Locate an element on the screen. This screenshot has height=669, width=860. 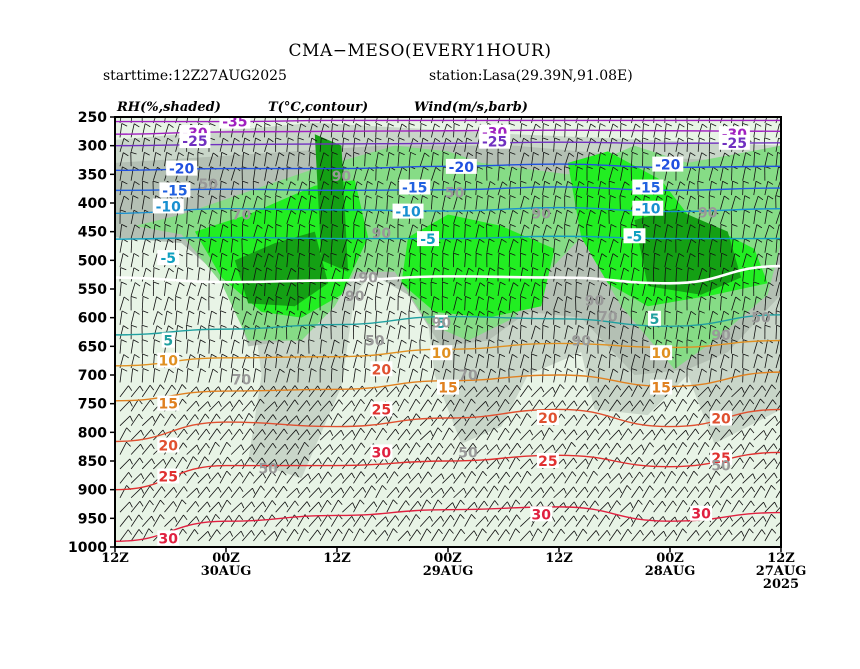
y-tick-label: 950 is located at coordinates (92, 519).